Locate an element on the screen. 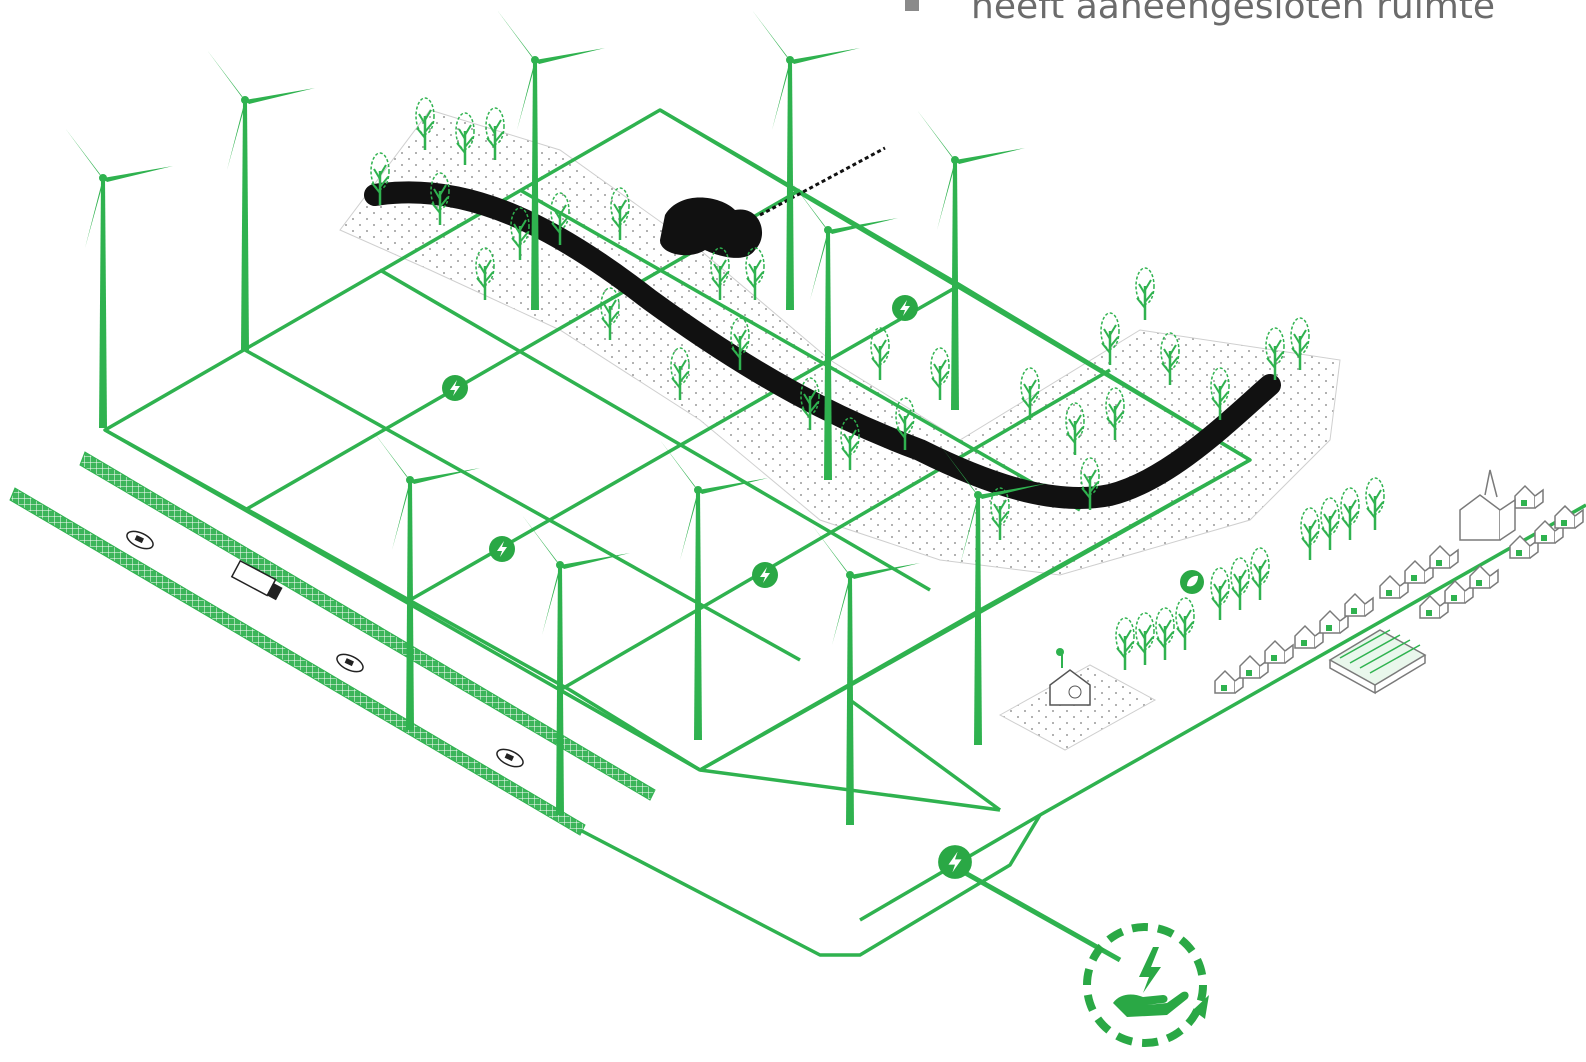 The image size is (1586, 1062). farm-house-icon is located at coordinates (1070, 677).